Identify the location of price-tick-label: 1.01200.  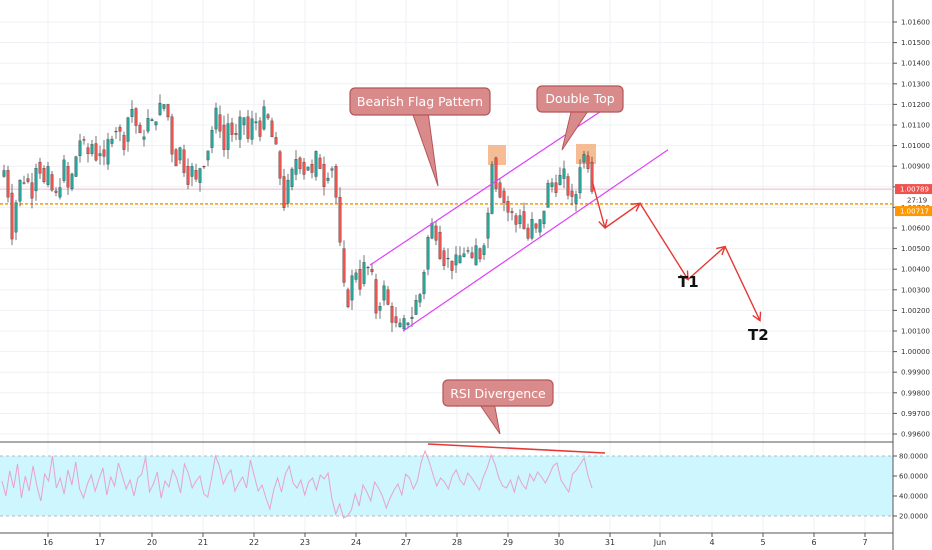
(915, 105).